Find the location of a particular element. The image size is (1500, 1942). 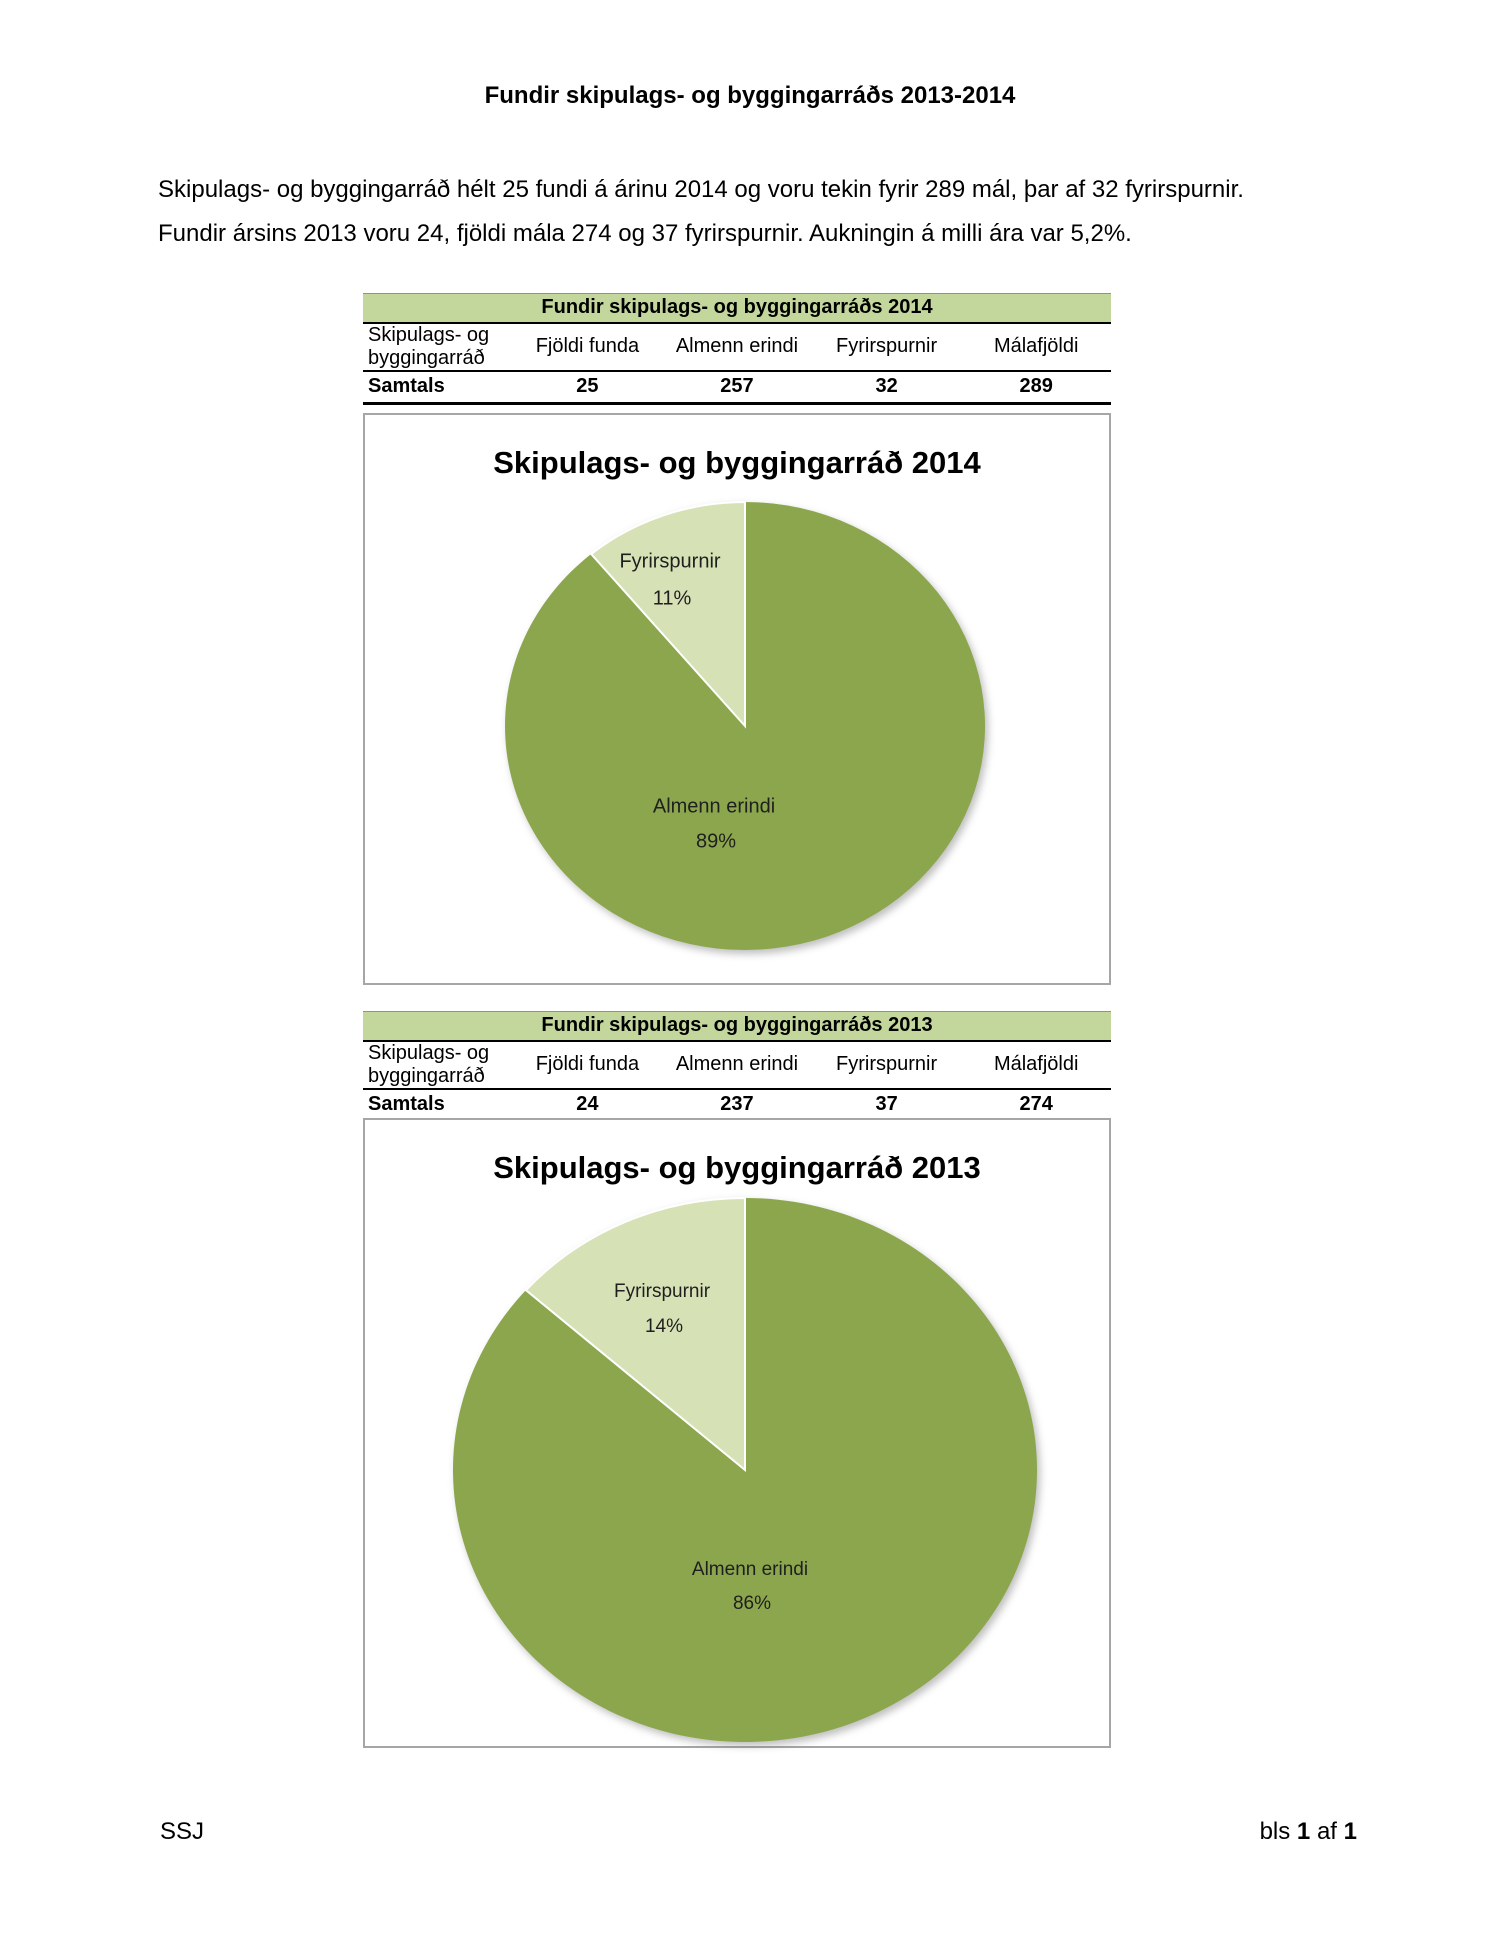

footer-page-number: 1 is located at coordinates (1303, 1831).